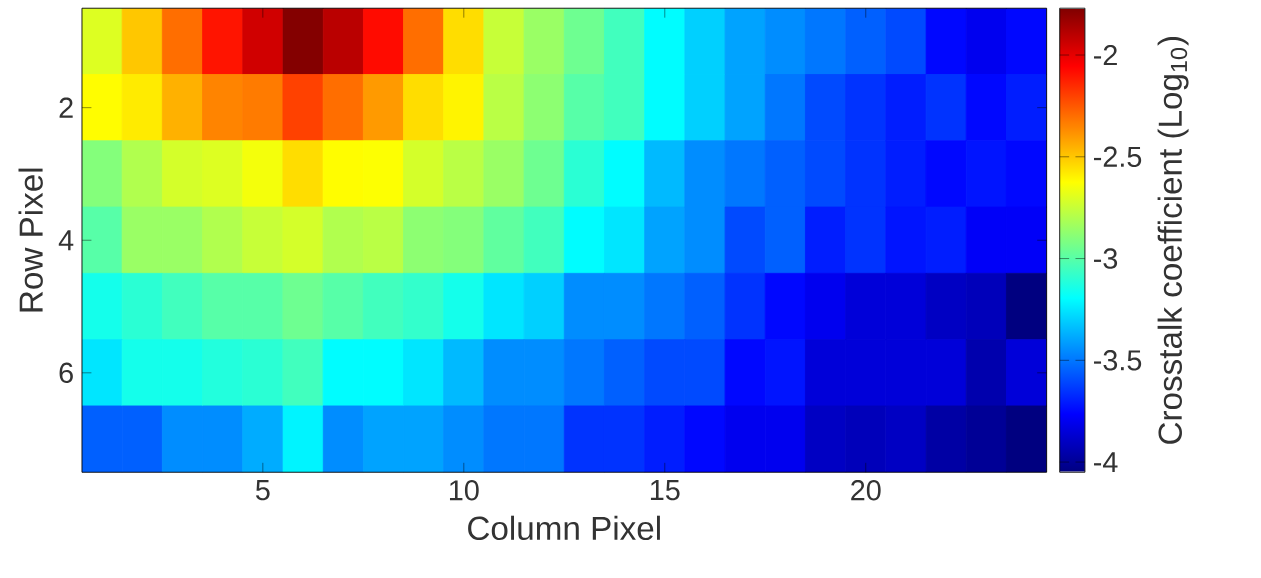 The width and height of the screenshot is (1261, 578). I want to click on y-axis-title: Row Pixel, so click(30, 240).